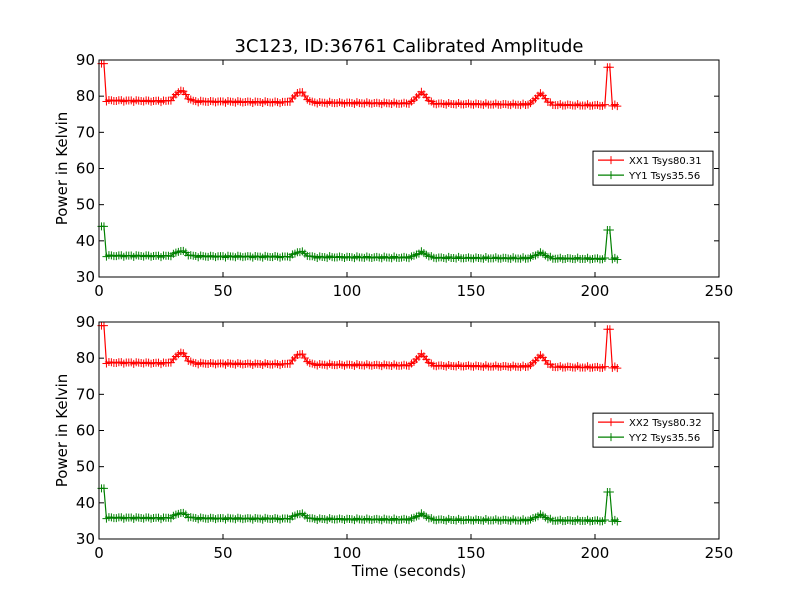 The width and height of the screenshot is (800, 600). I want to click on legend: XX1 Tsys80.31 YY1 Tsys35.56, so click(653, 168).